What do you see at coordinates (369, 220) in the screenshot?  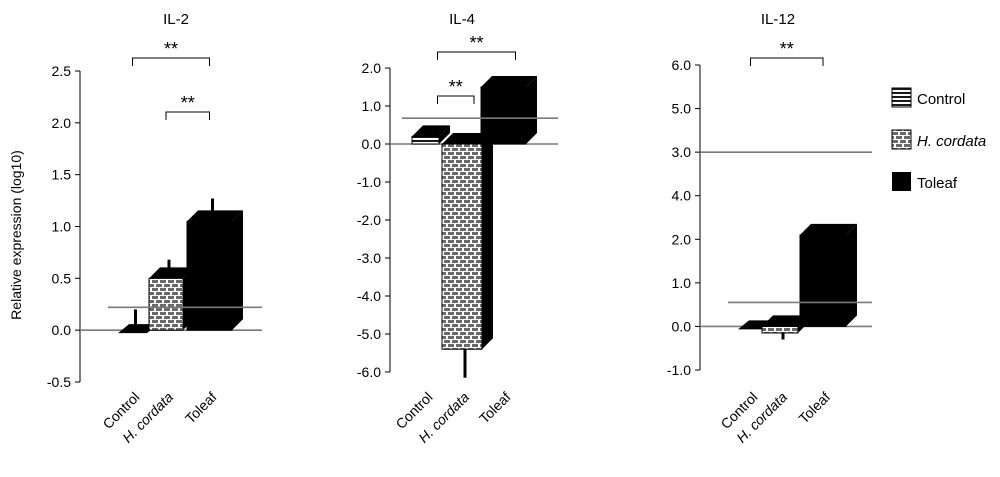 I see `y-tick-label: -2.0` at bounding box center [369, 220].